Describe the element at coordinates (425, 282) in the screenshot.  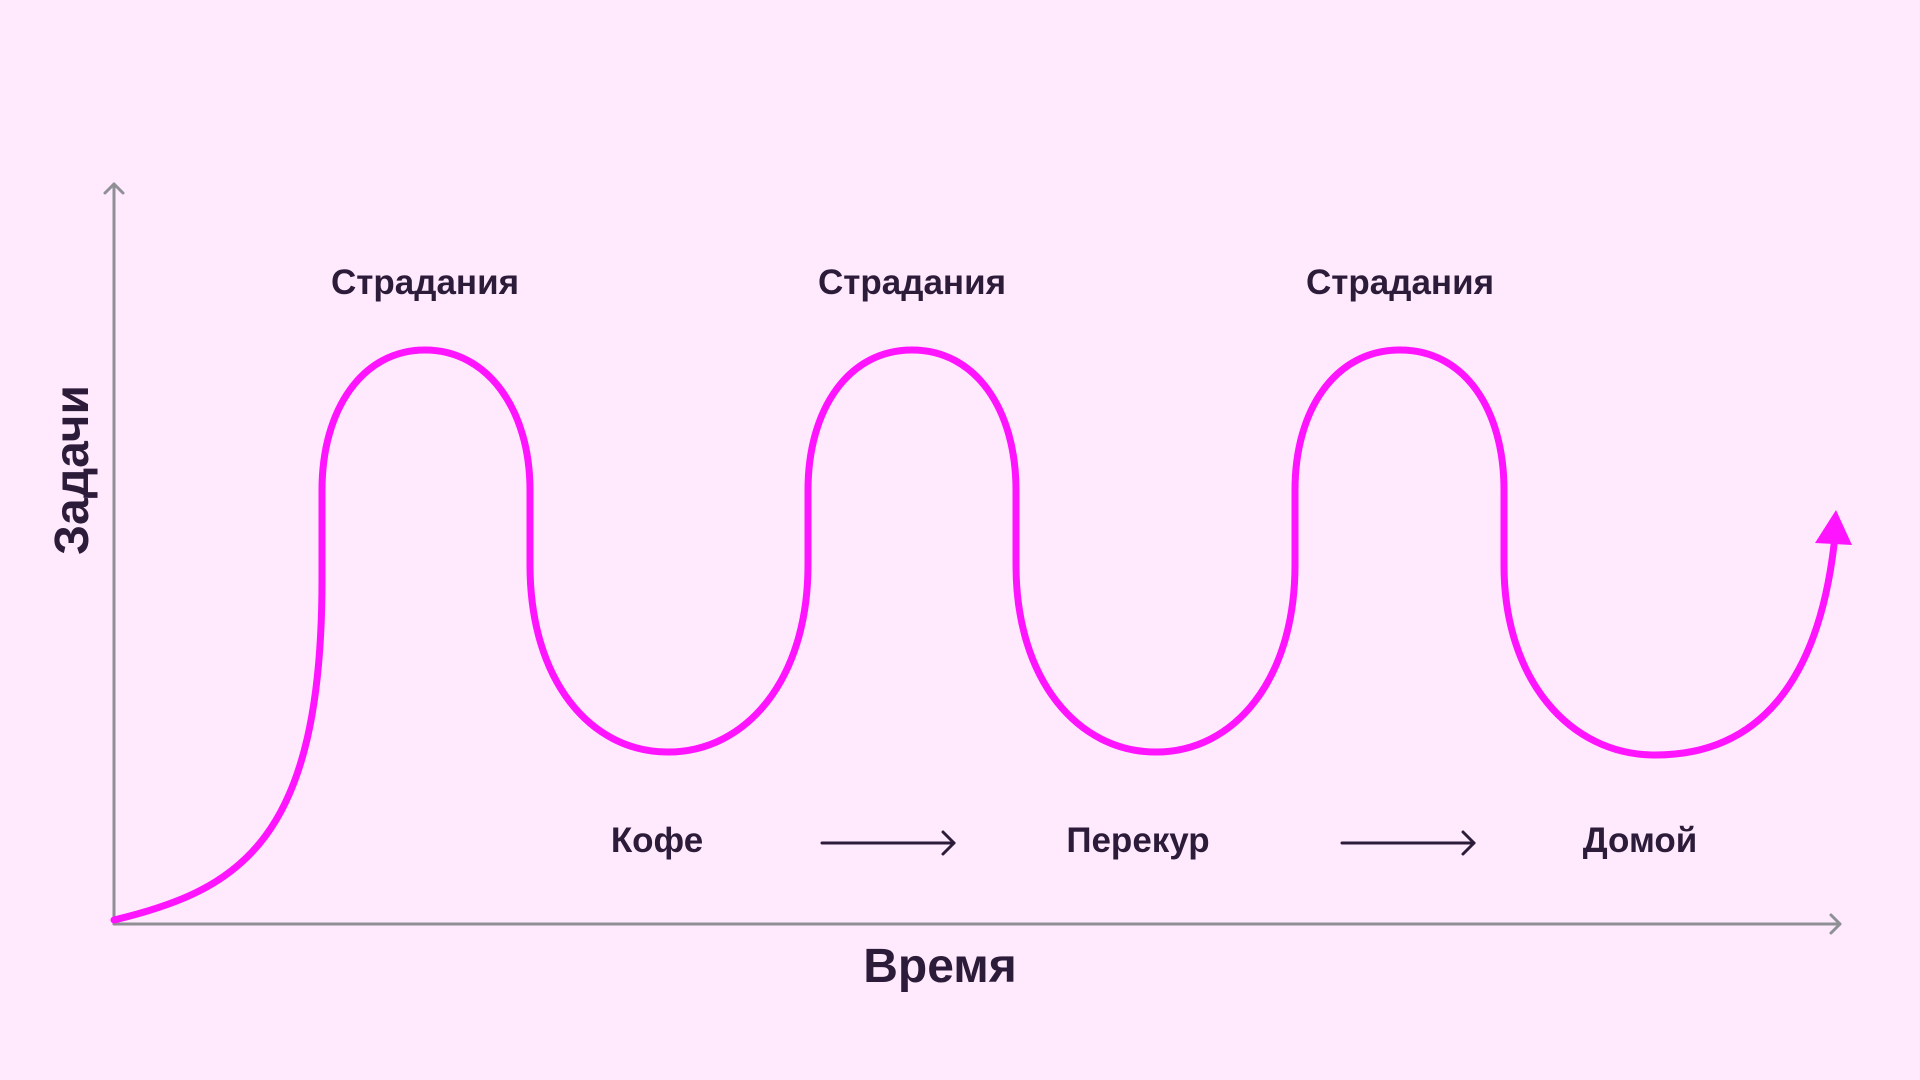
I see `peak-label-1: Страдания` at that location.